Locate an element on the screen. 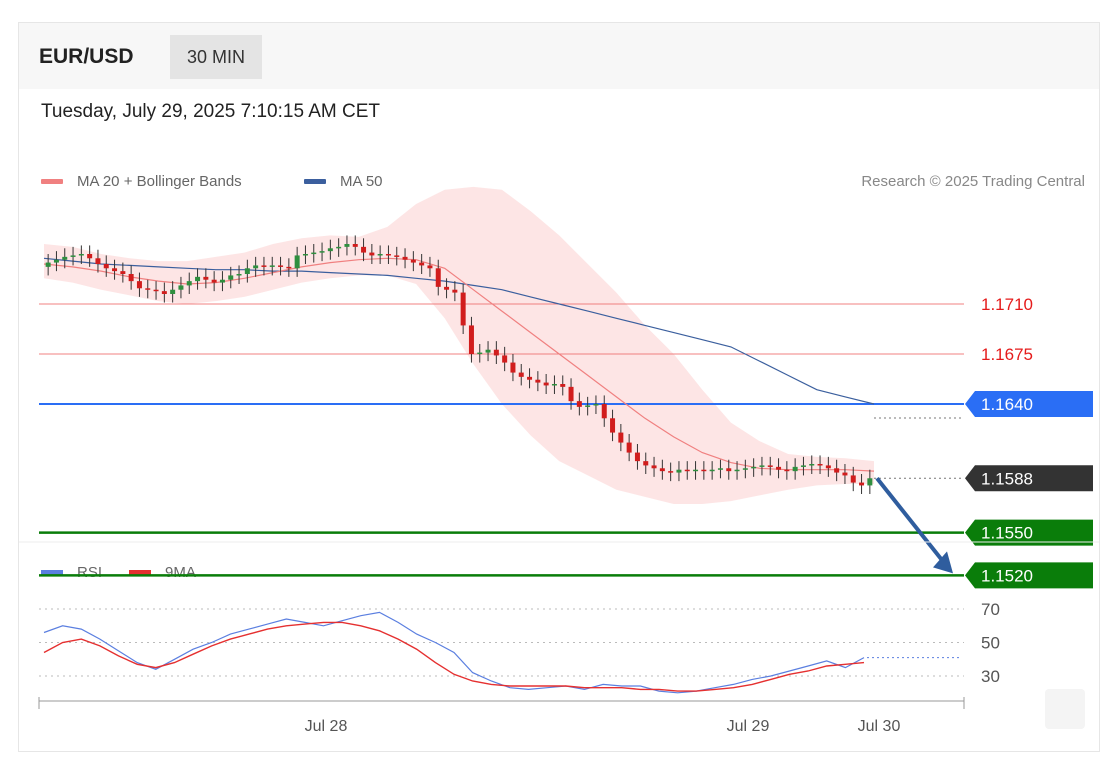 Image resolution: width=1102 pixels, height=758 pixels. x-tick-label: Jul 29 is located at coordinates (748, 726).